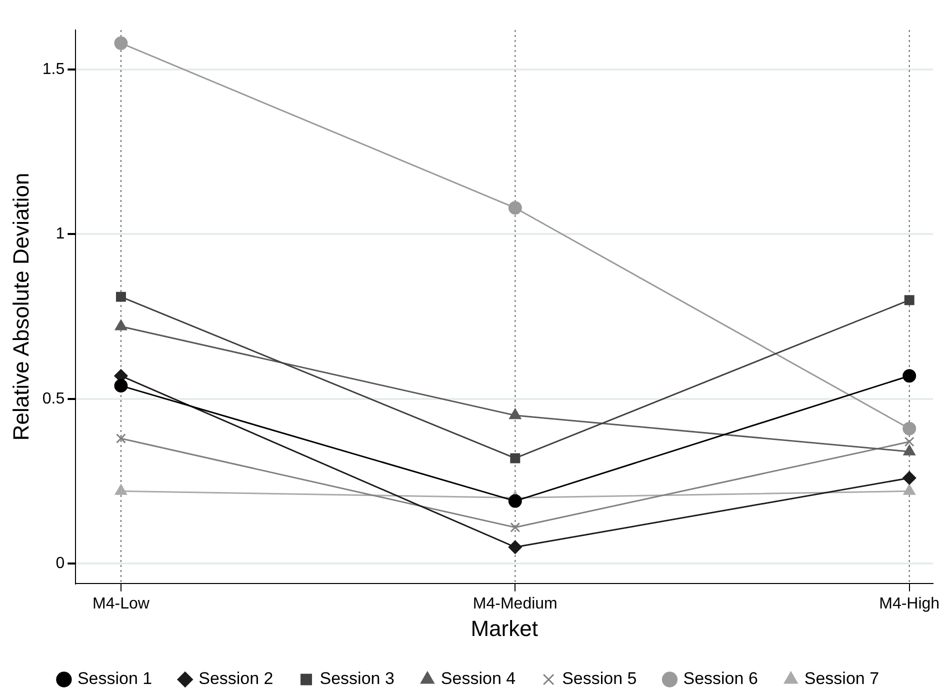  I want to click on x-tick-label: M4-High, so click(909, 603).